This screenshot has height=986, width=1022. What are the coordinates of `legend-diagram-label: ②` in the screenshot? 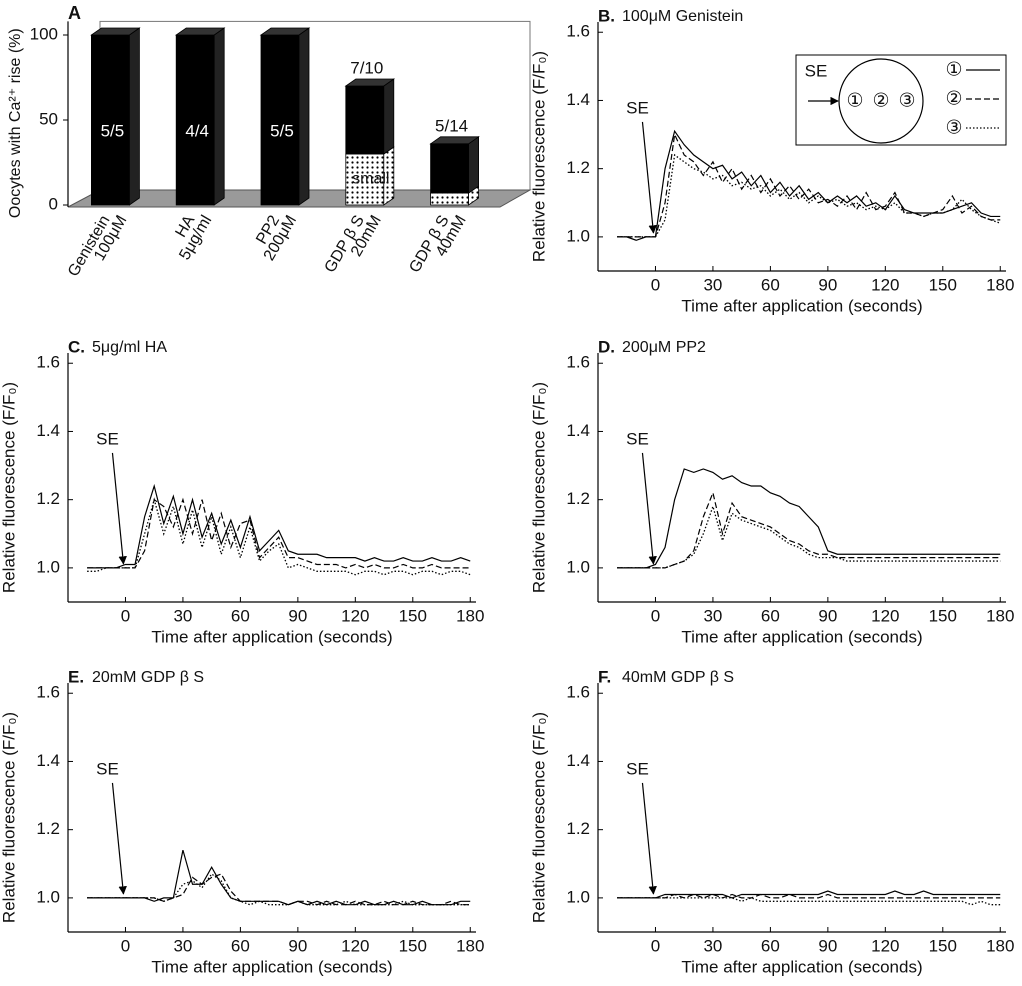 It's located at (880, 101).